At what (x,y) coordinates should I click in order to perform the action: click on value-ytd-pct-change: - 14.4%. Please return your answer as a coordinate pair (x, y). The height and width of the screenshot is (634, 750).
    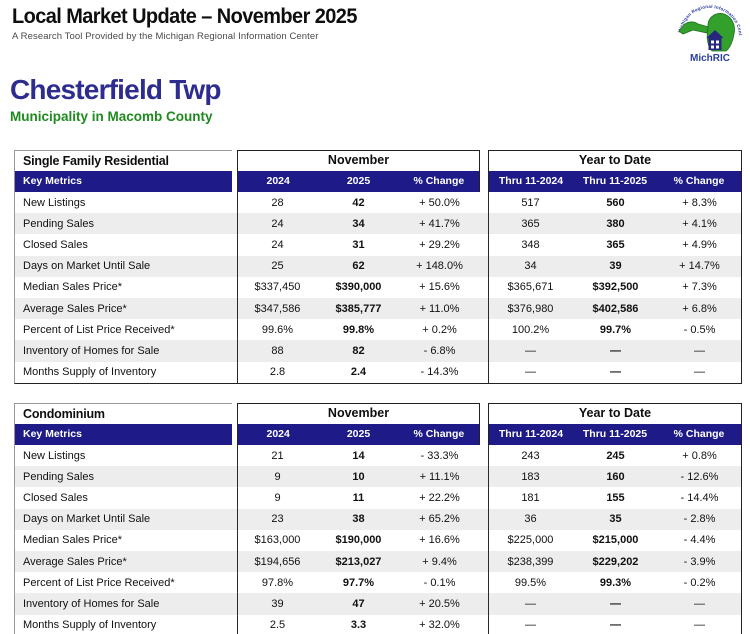
    Looking at the image, I should click on (699, 497).